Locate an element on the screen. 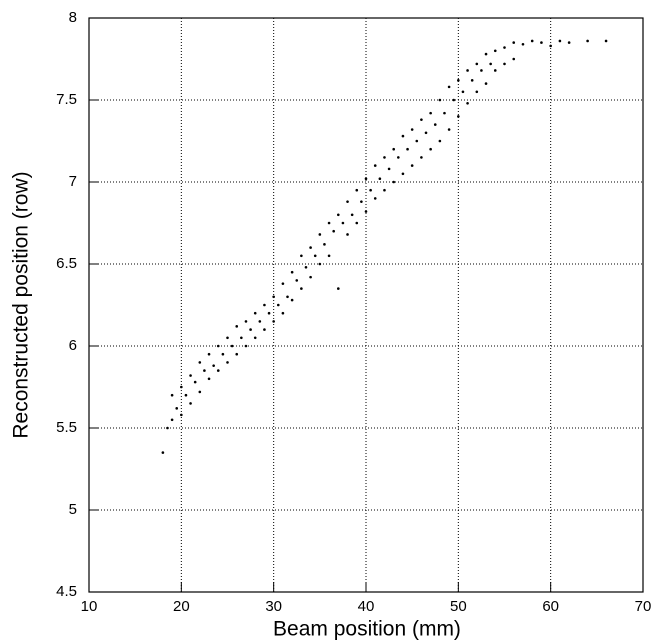 Image resolution: width=659 pixels, height=643 pixels. y-tick-label: 5 is located at coordinates (73, 509).